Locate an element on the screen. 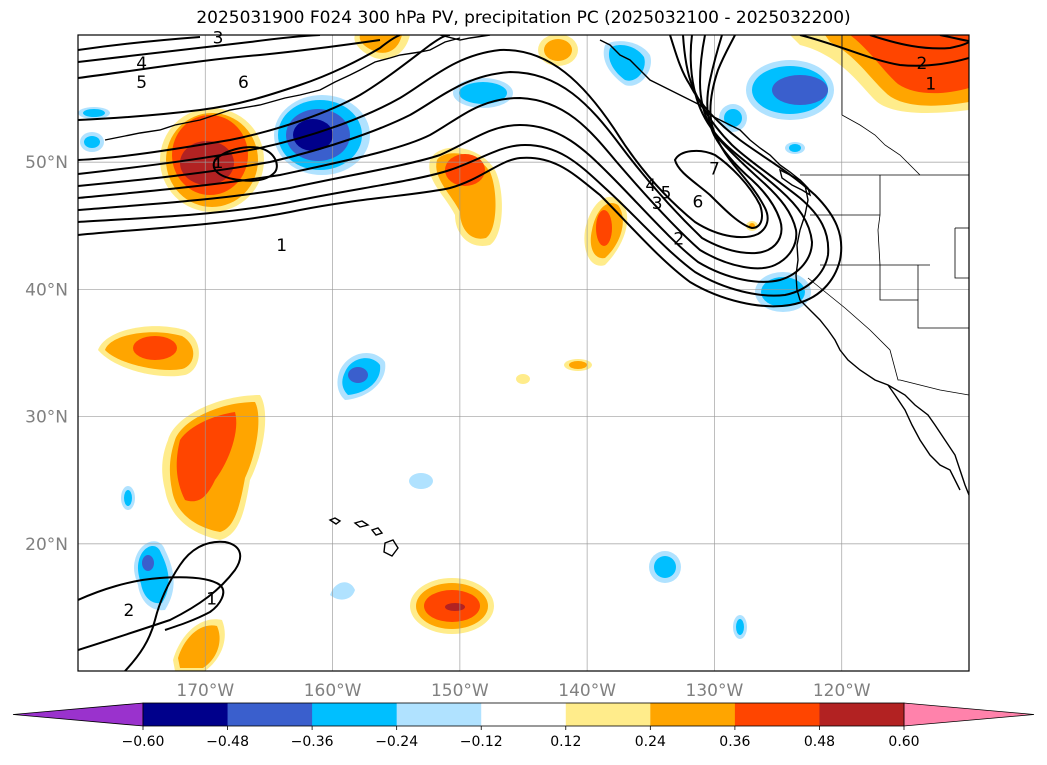  colorbar-tick-label: −0.24 is located at coordinates (396, 742).